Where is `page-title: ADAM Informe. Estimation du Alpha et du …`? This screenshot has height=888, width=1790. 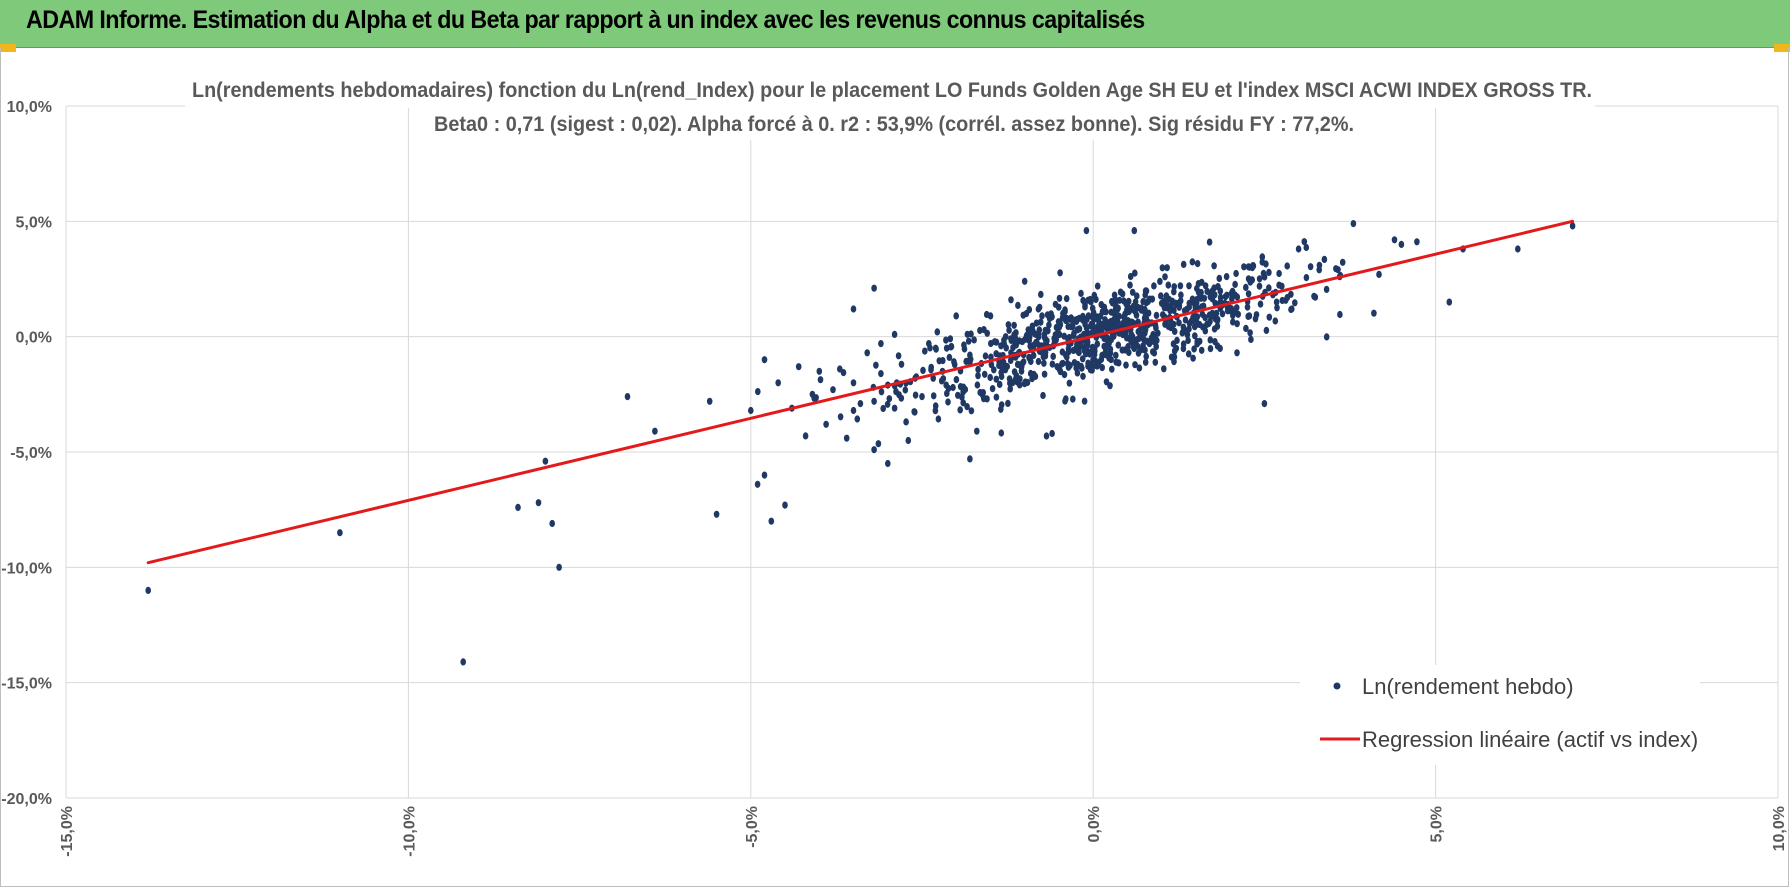
page-title: ADAM Informe. Estimation du Alpha et du … is located at coordinates (585, 20).